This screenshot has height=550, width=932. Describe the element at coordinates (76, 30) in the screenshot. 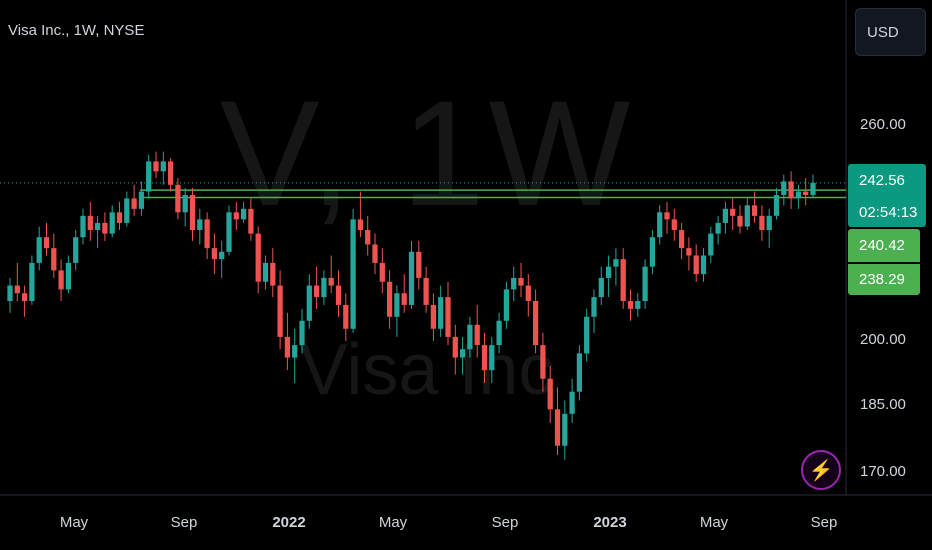

I see `chart-title: Visa Inc., 1W, NYSE` at that location.